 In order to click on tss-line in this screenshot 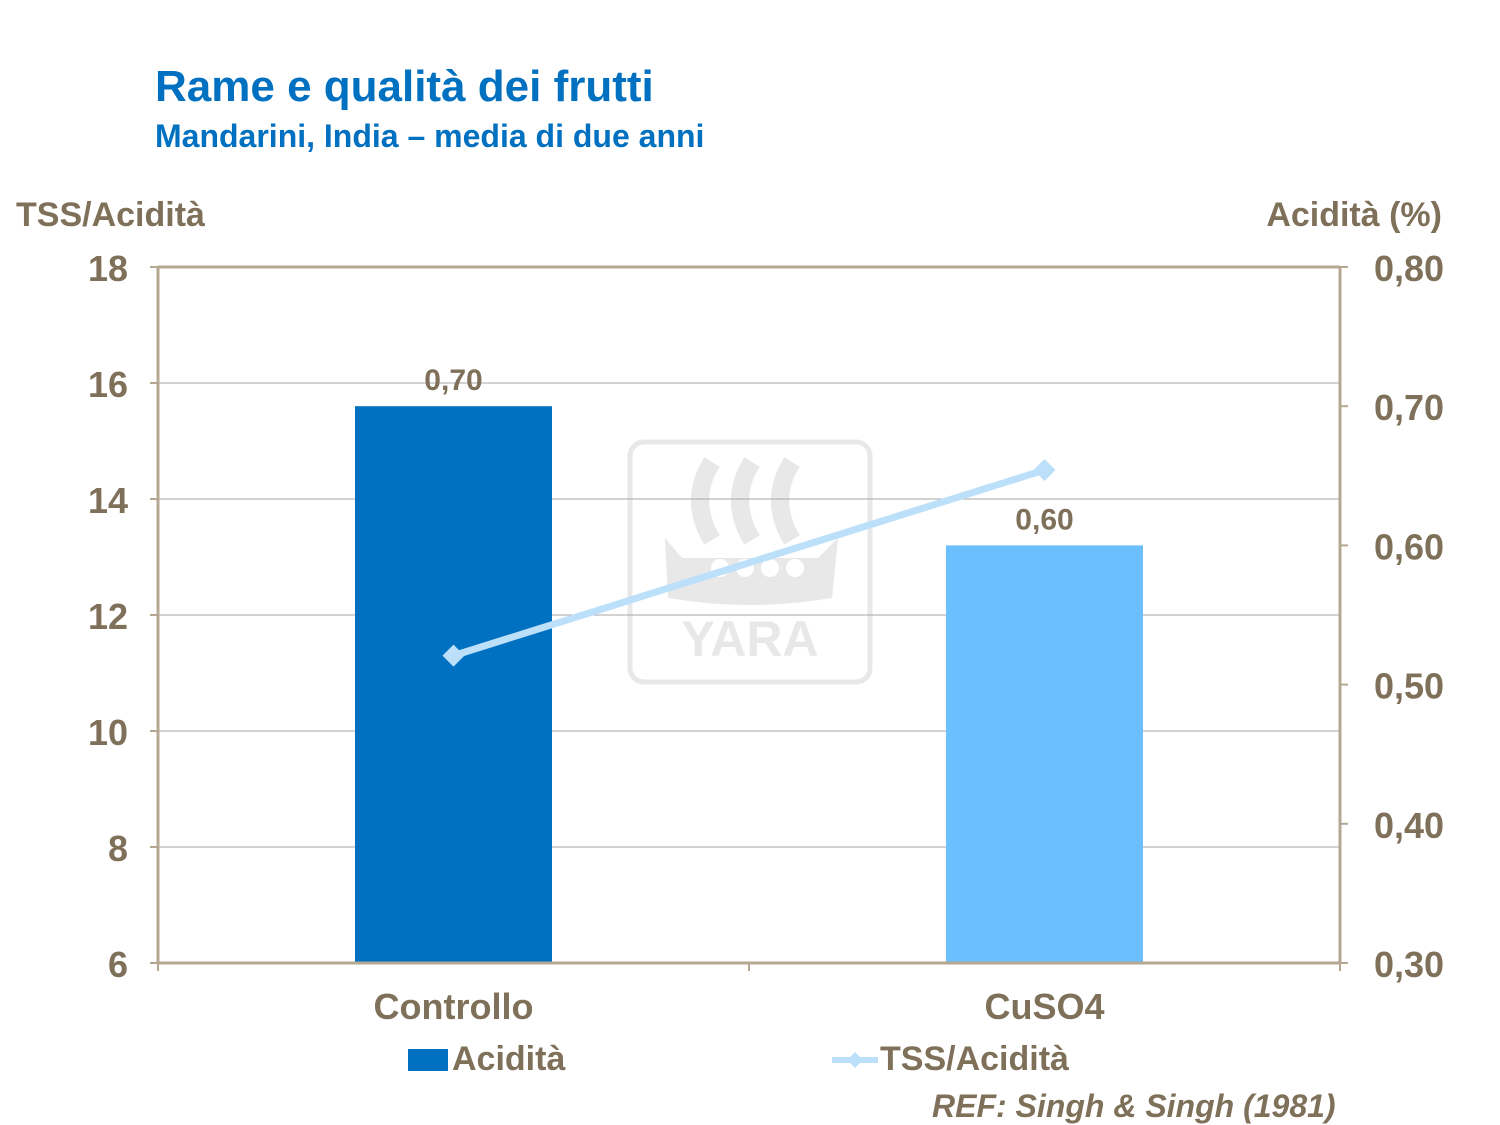, I will do `click(749, 562)`.